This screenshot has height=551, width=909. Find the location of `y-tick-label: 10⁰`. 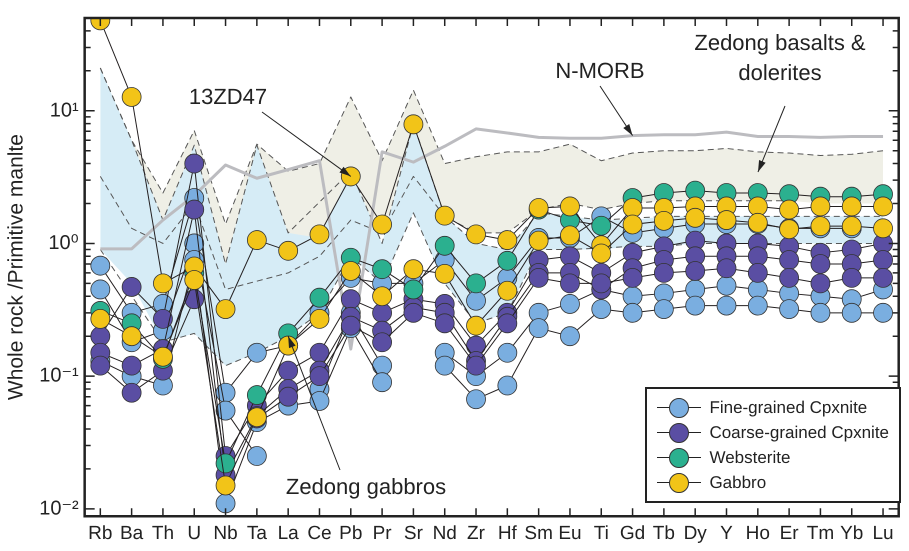

y-tick-label: 10⁰ is located at coordinates (63, 243).